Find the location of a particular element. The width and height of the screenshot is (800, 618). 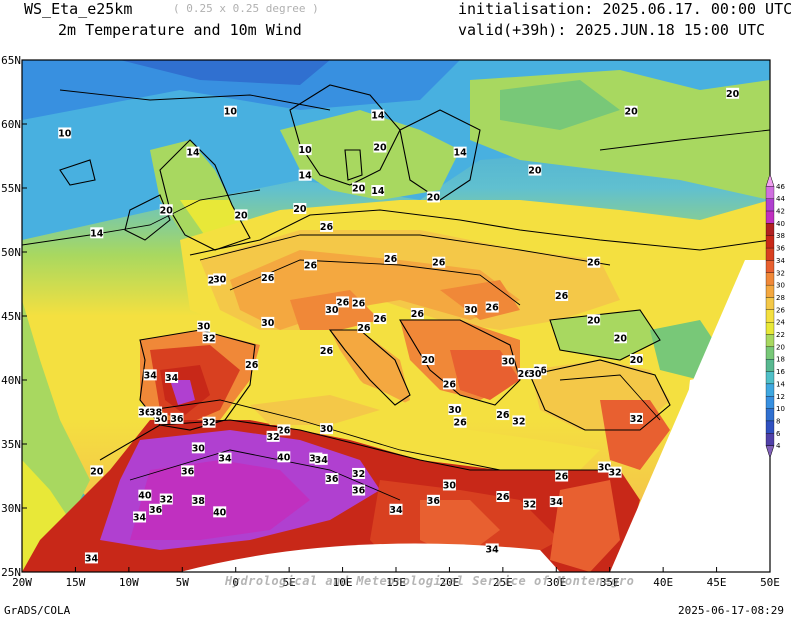

lat-label: 30N is located at coordinates (11, 508).